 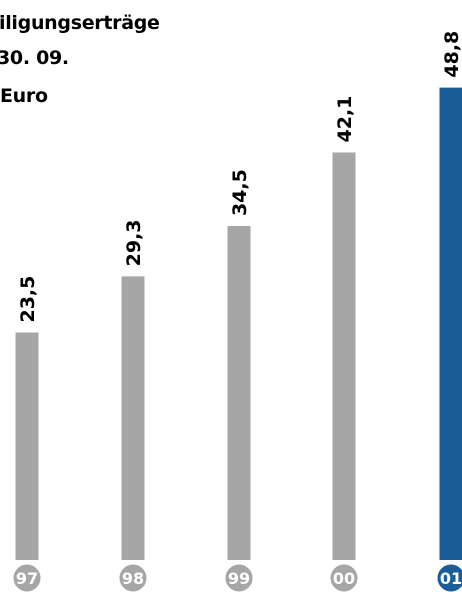 What do you see at coordinates (134, 242) in the screenshot?
I see `value-label-98: 29,3` at bounding box center [134, 242].